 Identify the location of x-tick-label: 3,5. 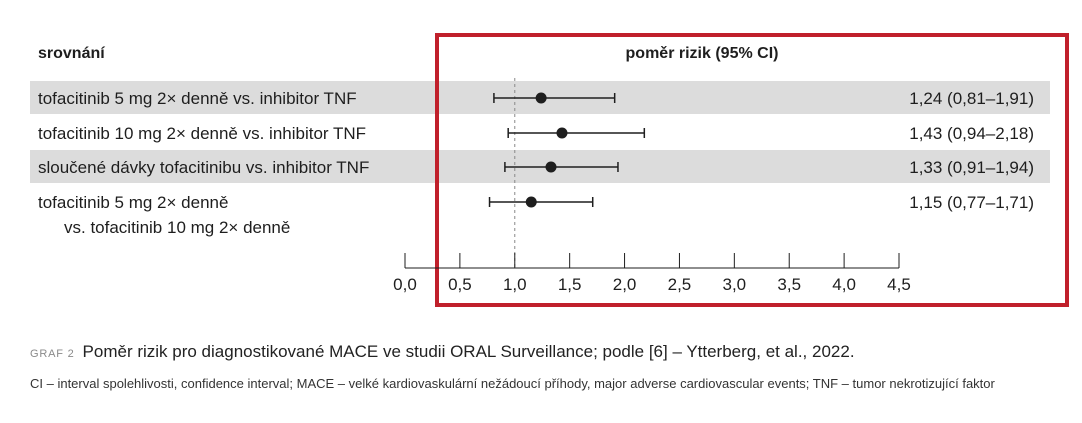
(789, 284).